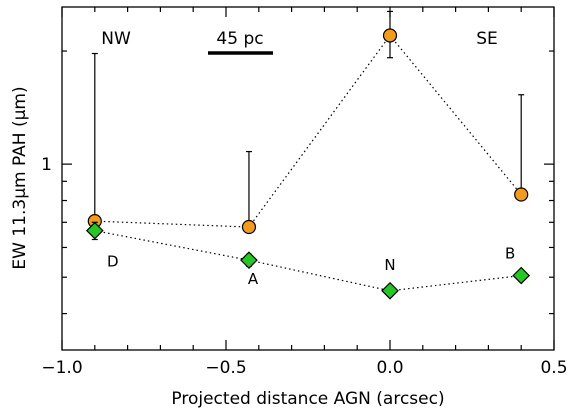  Describe the element at coordinates (389, 265) in the screenshot. I see `point-label: N` at that location.